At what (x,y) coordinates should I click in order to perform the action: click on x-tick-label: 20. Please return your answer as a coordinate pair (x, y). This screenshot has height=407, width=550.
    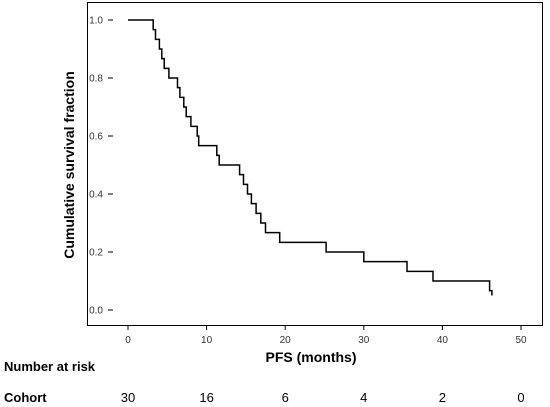
    Looking at the image, I should click on (286, 340).